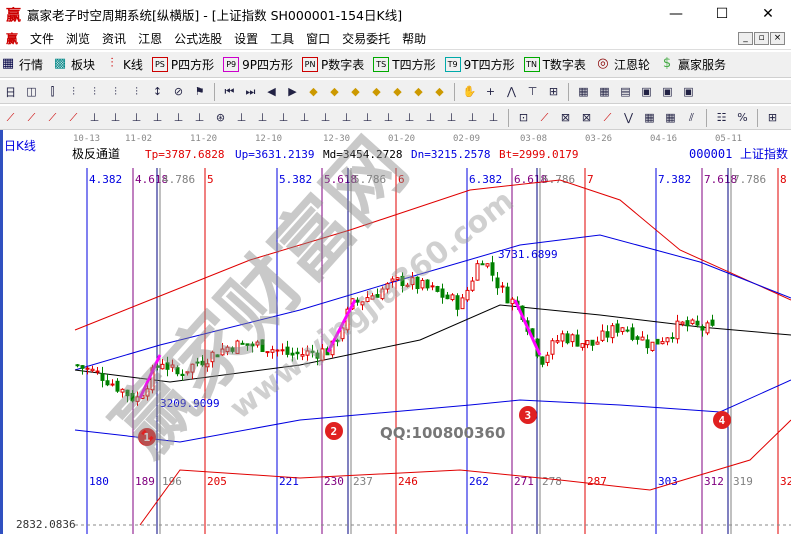 This screenshot has height=537, width=791. What do you see at coordinates (31, 91) in the screenshot?
I see `tool-icon: ◫` at bounding box center [31, 91].